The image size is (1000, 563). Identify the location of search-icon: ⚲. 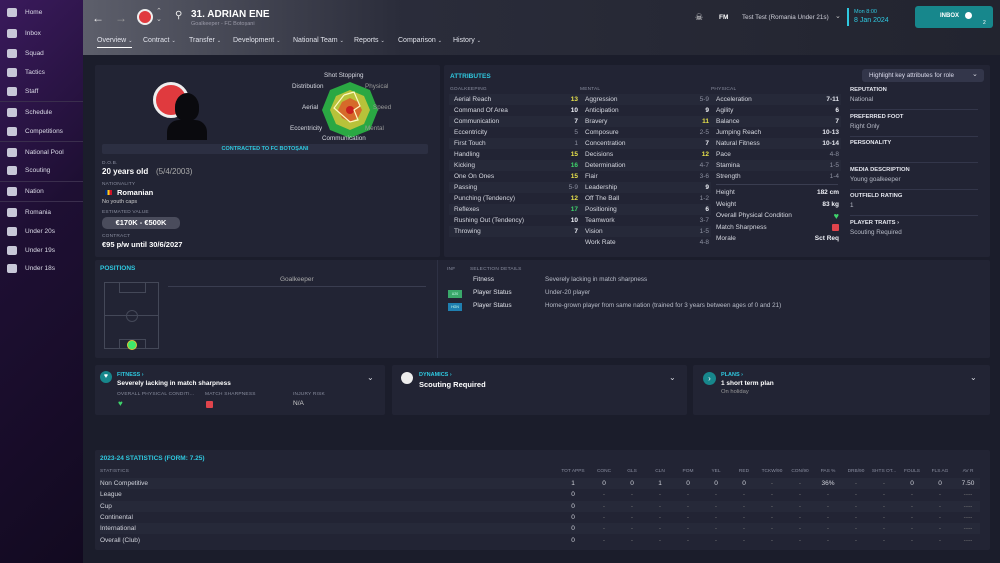
(179, 15).